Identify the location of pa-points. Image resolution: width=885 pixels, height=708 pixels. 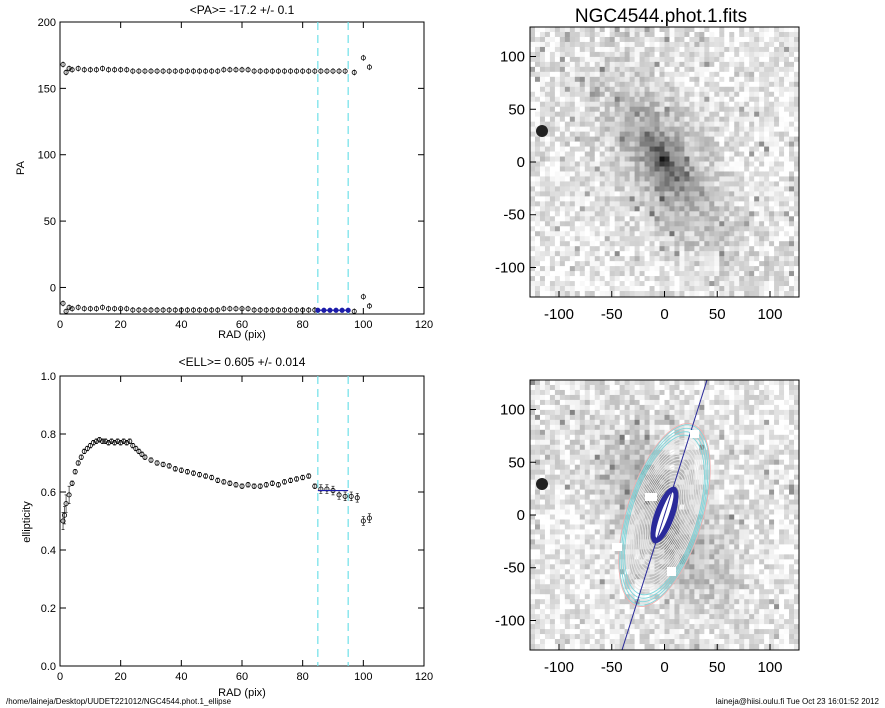
(216, 184).